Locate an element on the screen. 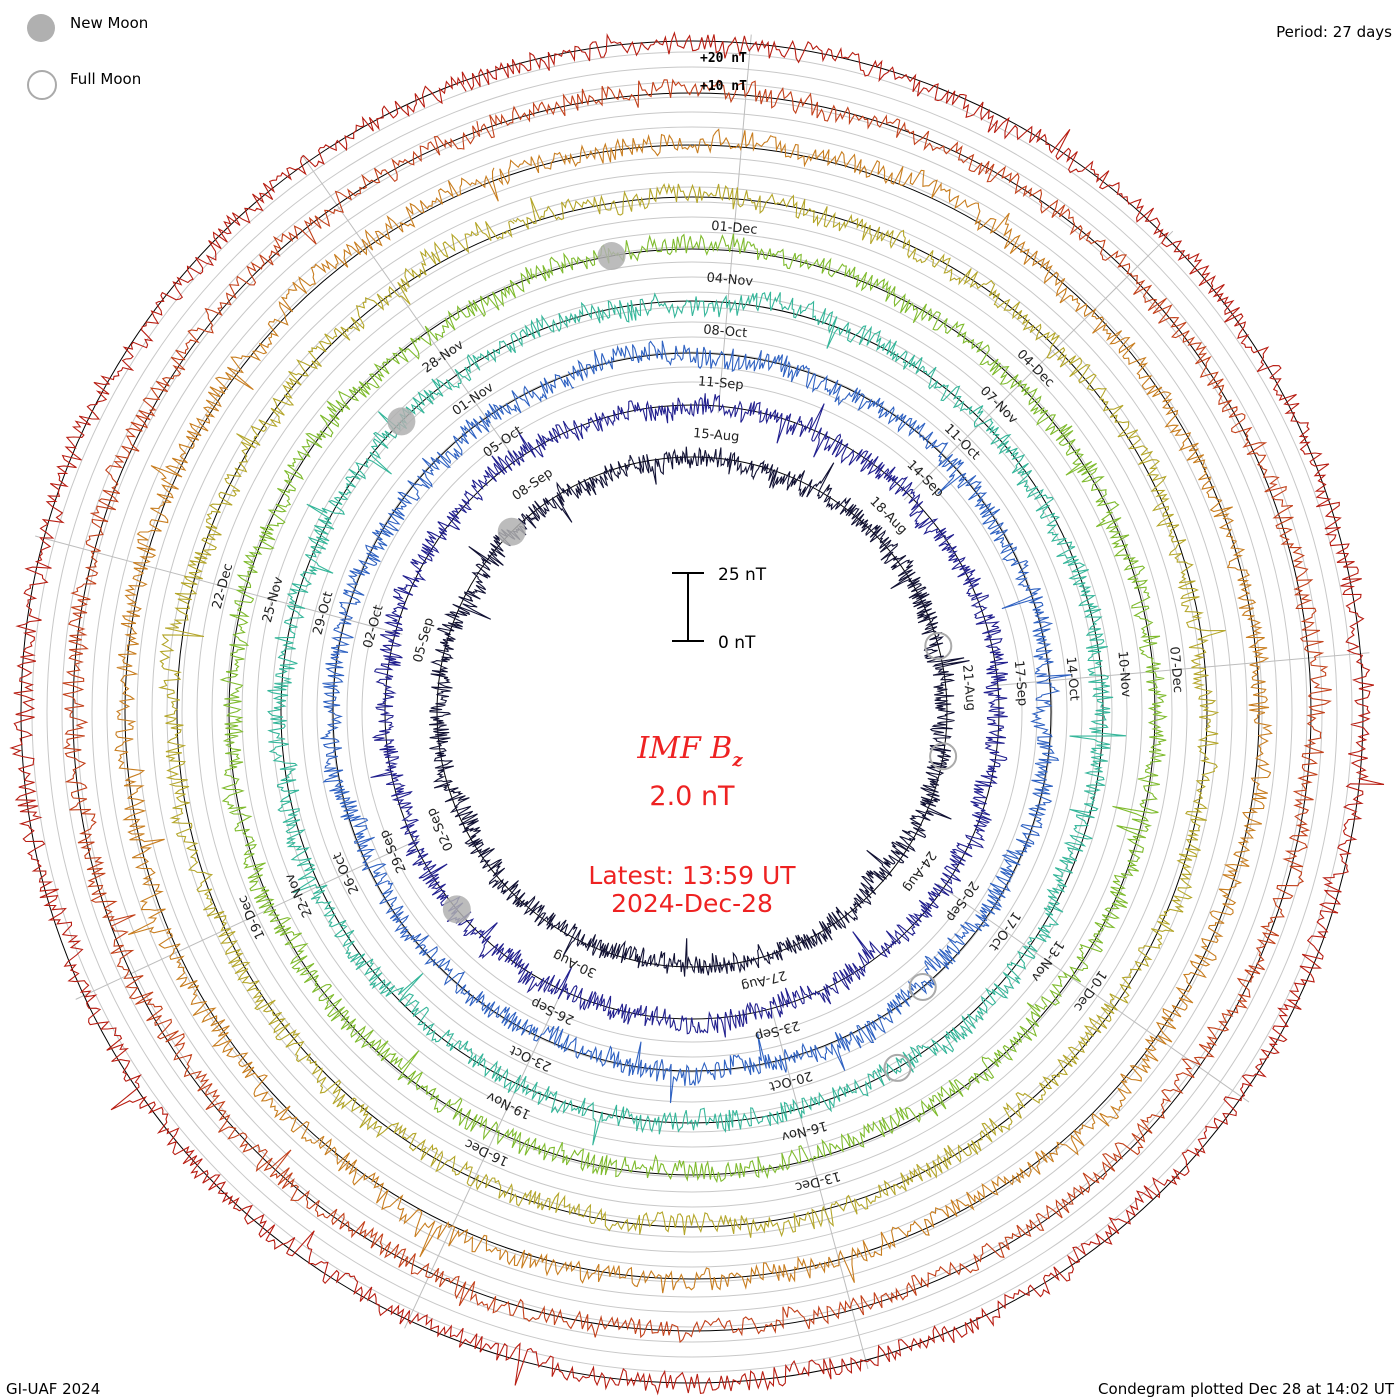 Image resolution: width=1400 pixels, height=1400 pixels. date-tick-label: 10-Nov is located at coordinates (1123, 674).